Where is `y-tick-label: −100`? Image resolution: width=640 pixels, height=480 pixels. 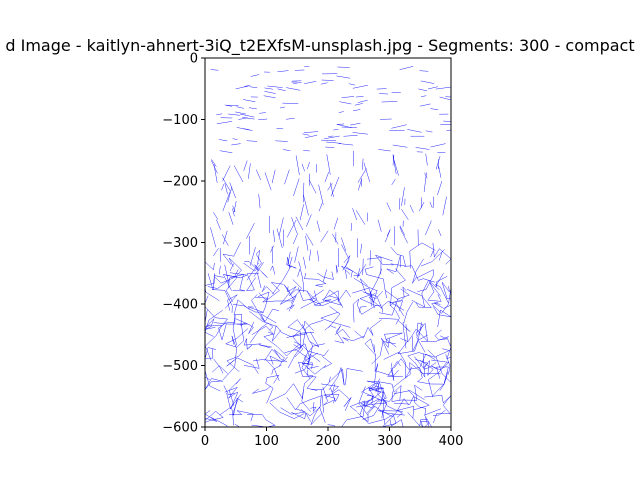
y-tick-label: −100 is located at coordinates (180, 120).